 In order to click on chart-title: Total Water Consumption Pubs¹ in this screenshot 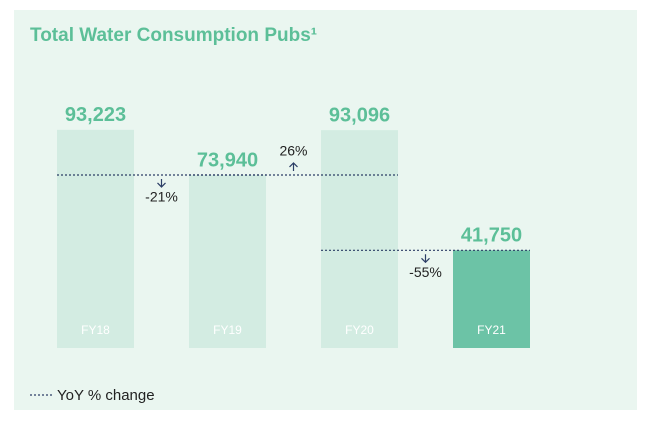, I will do `click(173, 35)`.